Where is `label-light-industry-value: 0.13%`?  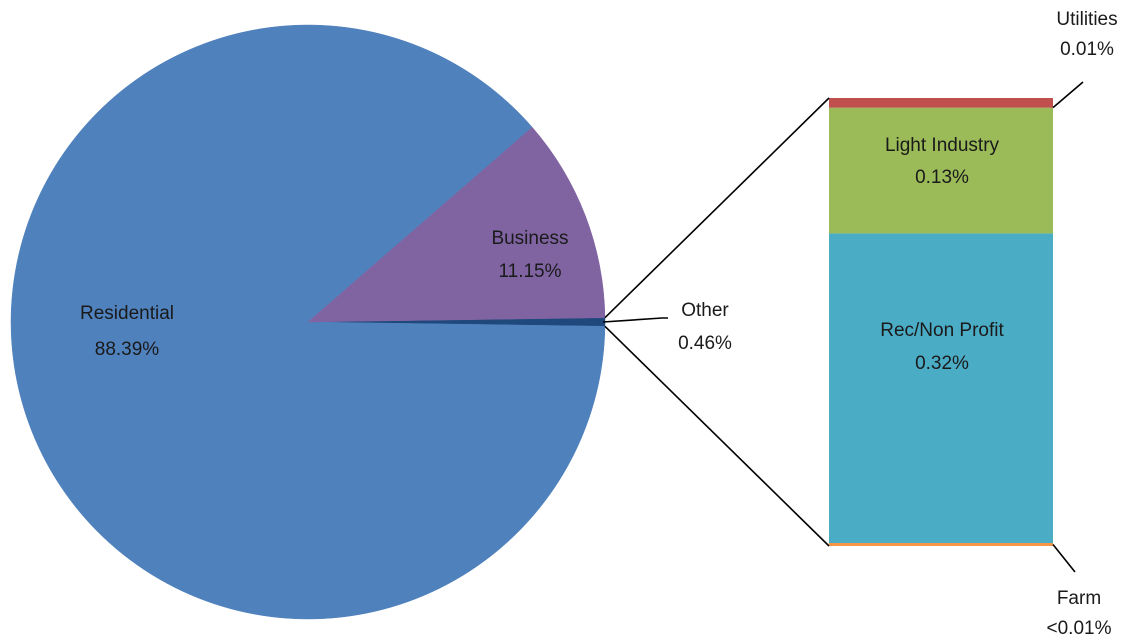
label-light-industry-value: 0.13% is located at coordinates (942, 177).